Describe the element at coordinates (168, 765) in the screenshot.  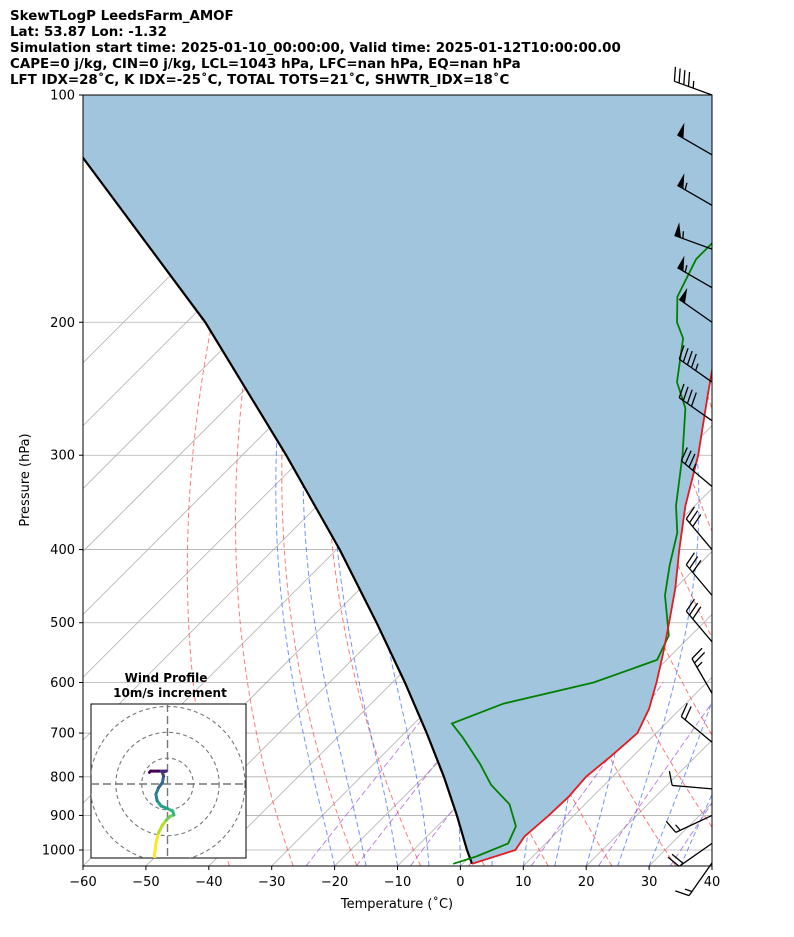
I see `hodograph-inset: Wind Profile 10m/s increment` at that location.